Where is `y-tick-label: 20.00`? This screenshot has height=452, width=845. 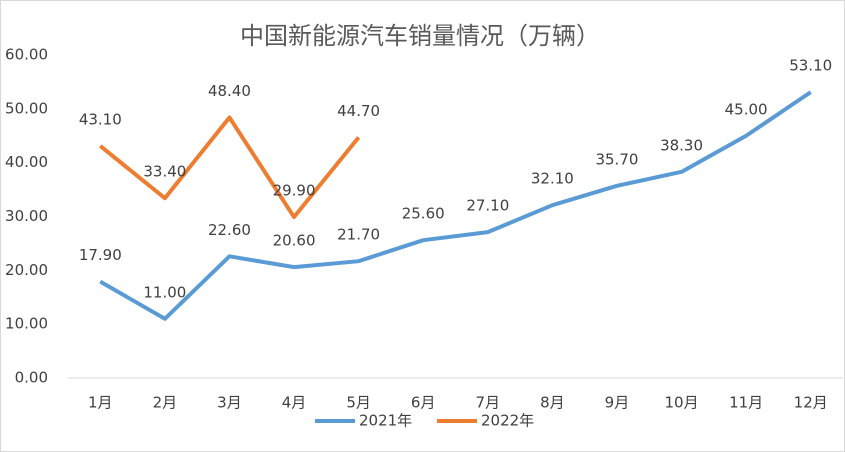 y-tick-label: 20.00 is located at coordinates (26, 270).